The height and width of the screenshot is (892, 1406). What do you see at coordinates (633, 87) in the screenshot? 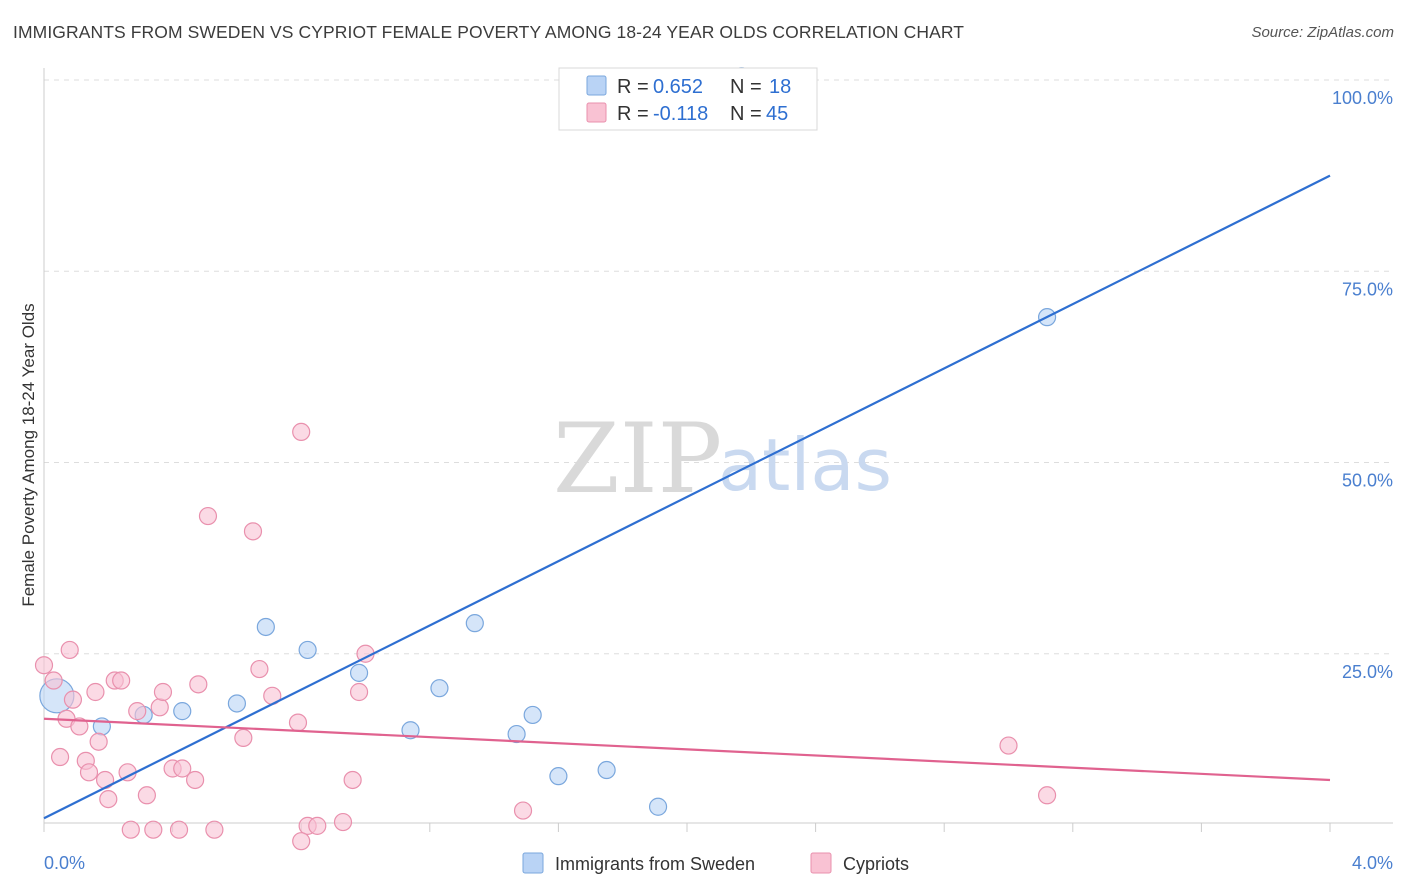
I see `legend-r-label-sweden: R =` at bounding box center [633, 87].